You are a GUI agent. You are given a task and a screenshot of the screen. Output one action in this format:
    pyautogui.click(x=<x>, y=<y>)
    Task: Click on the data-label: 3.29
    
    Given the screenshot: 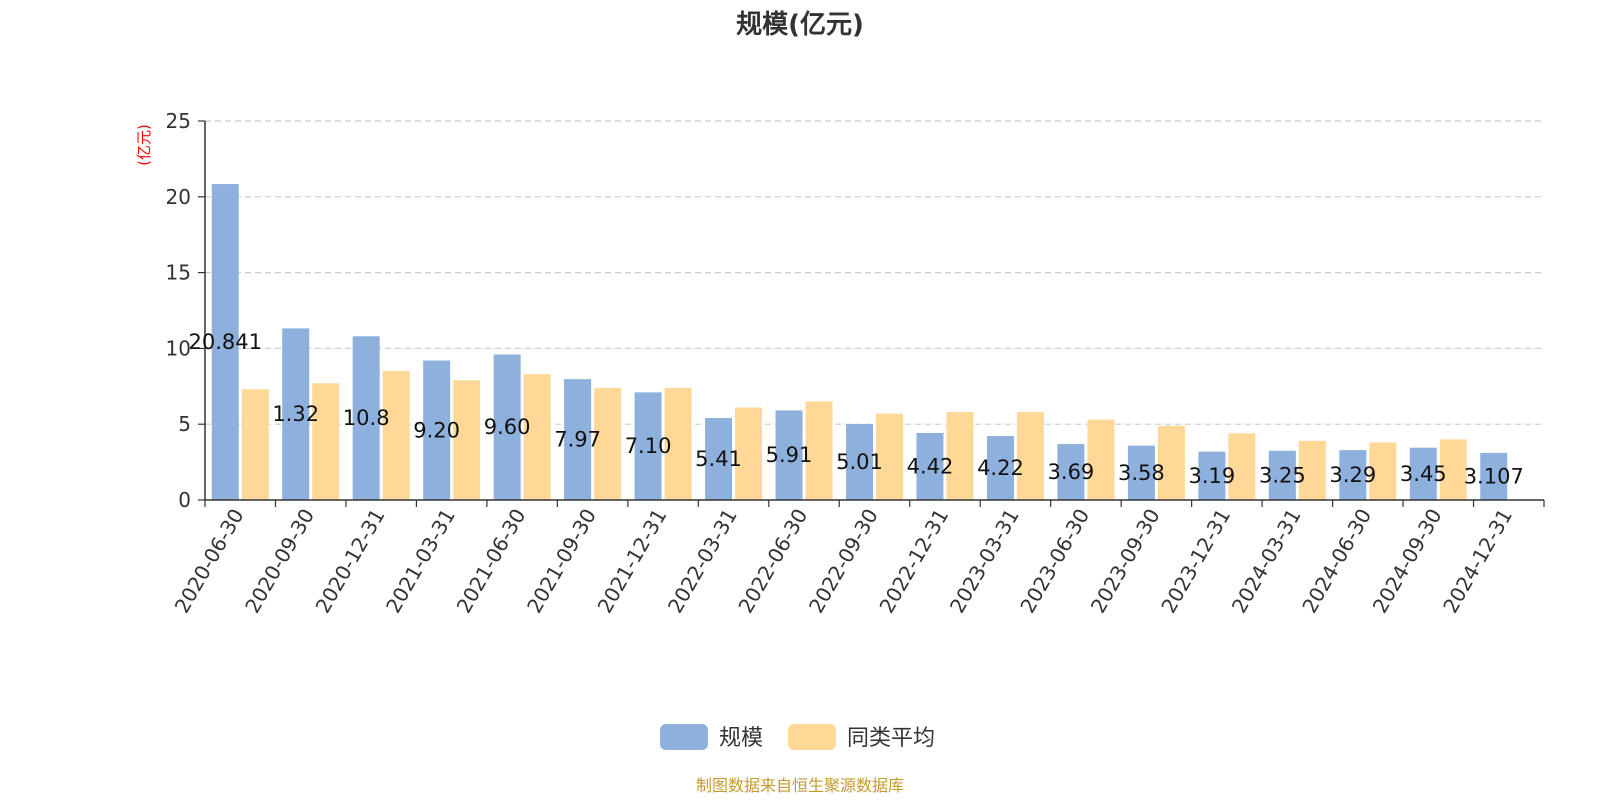 What is the action you would take?
    pyautogui.click(x=1352, y=475)
    